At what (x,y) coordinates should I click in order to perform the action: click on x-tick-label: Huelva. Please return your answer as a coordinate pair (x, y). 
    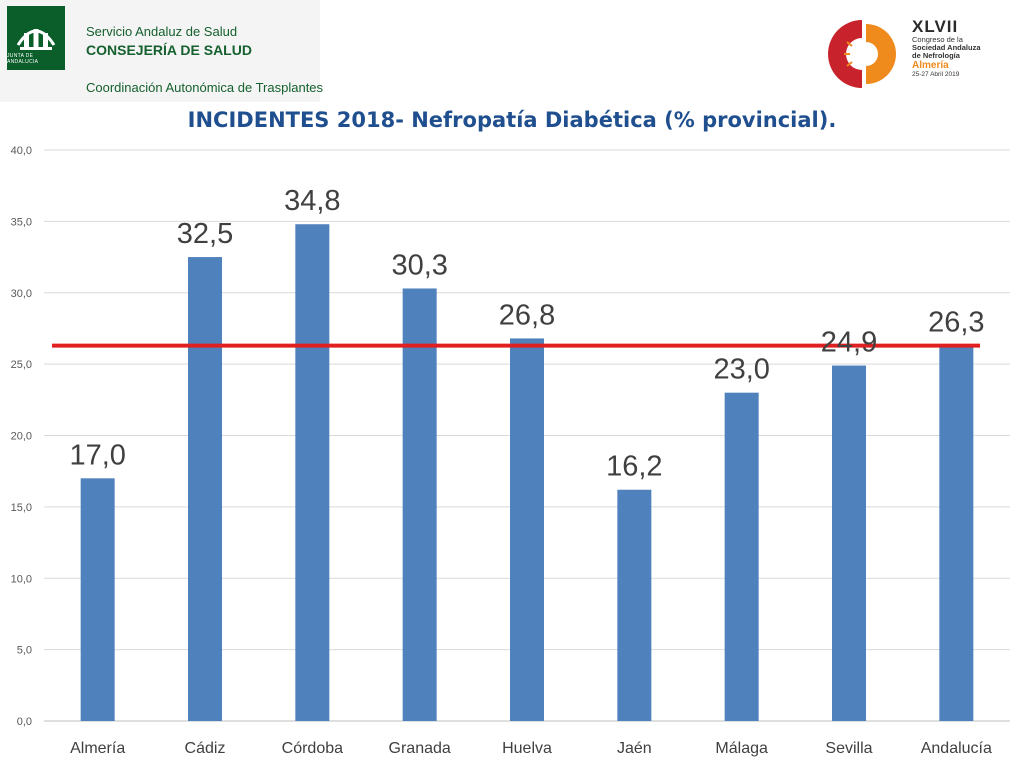
    Looking at the image, I should click on (527, 748).